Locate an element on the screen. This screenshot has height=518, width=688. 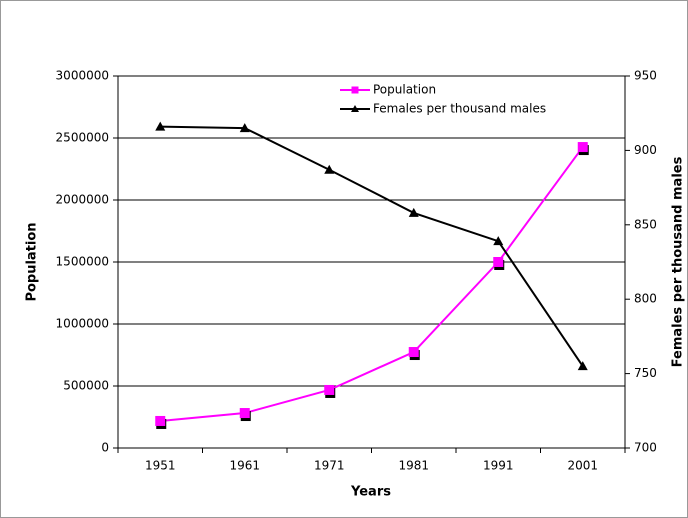
y-tick-label: 3000000 is located at coordinates (82, 76).